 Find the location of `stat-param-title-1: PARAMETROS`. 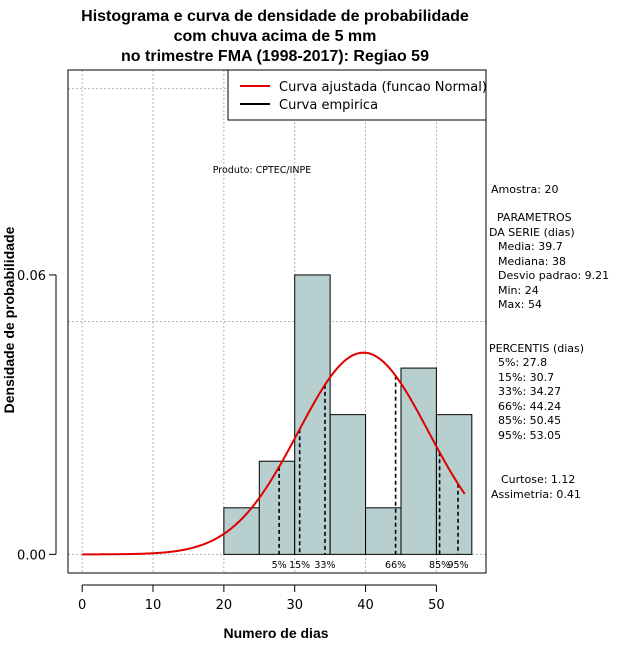

stat-param-title-1: PARAMETROS is located at coordinates (534, 217).